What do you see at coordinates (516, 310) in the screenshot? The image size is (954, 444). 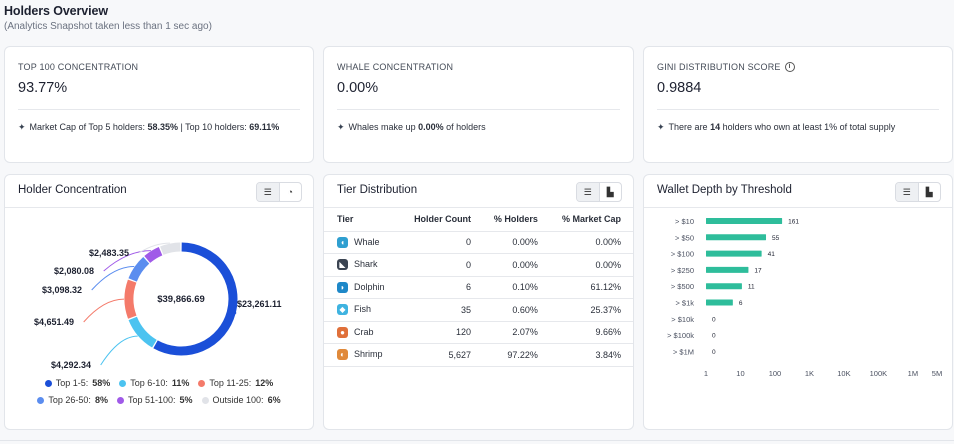 I see `pct-holders-cell: 0.60%` at bounding box center [516, 310].